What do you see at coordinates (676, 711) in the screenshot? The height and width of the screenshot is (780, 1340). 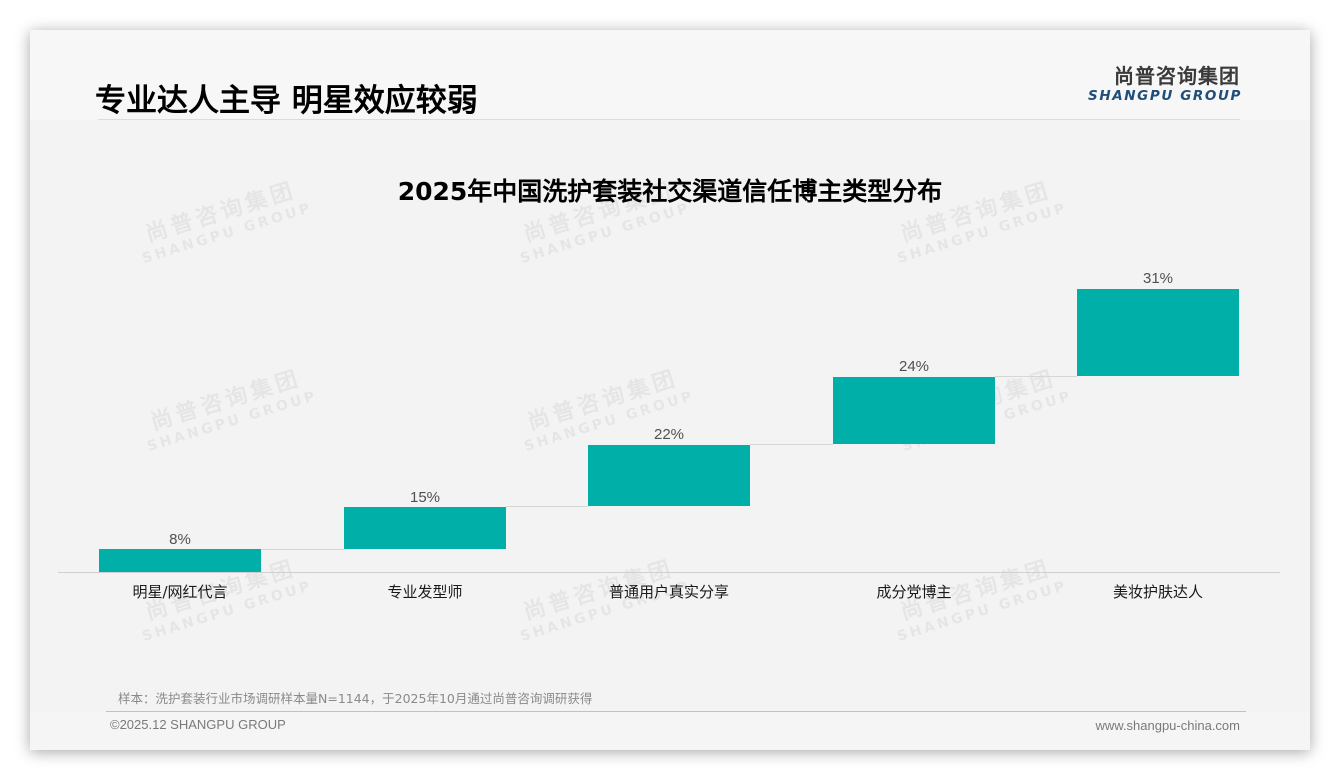 I see `footer-divider` at bounding box center [676, 711].